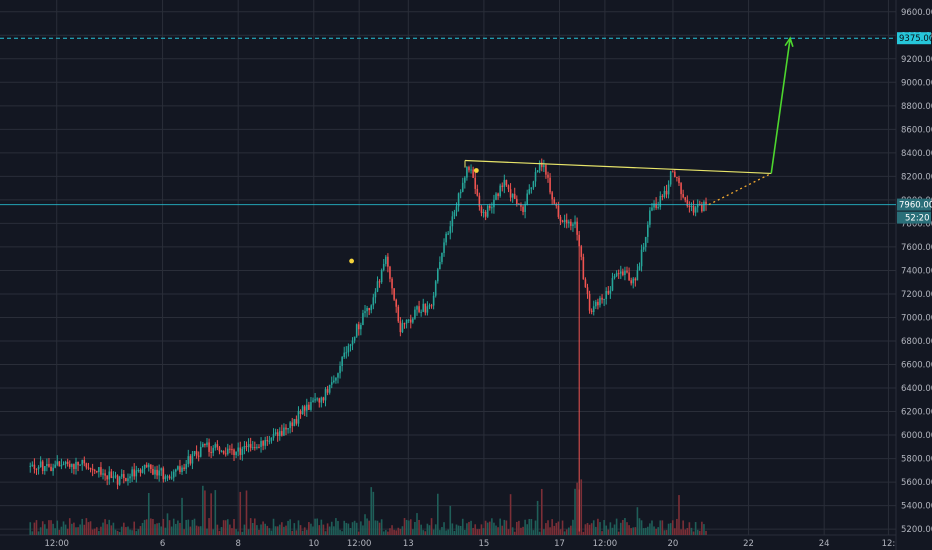 The height and width of the screenshot is (550, 932). Describe the element at coordinates (469, 544) in the screenshot. I see `time-axis: 12:00 6 8 10 12:00 13 15 17 12:00 20 22 24 12:` at that location.